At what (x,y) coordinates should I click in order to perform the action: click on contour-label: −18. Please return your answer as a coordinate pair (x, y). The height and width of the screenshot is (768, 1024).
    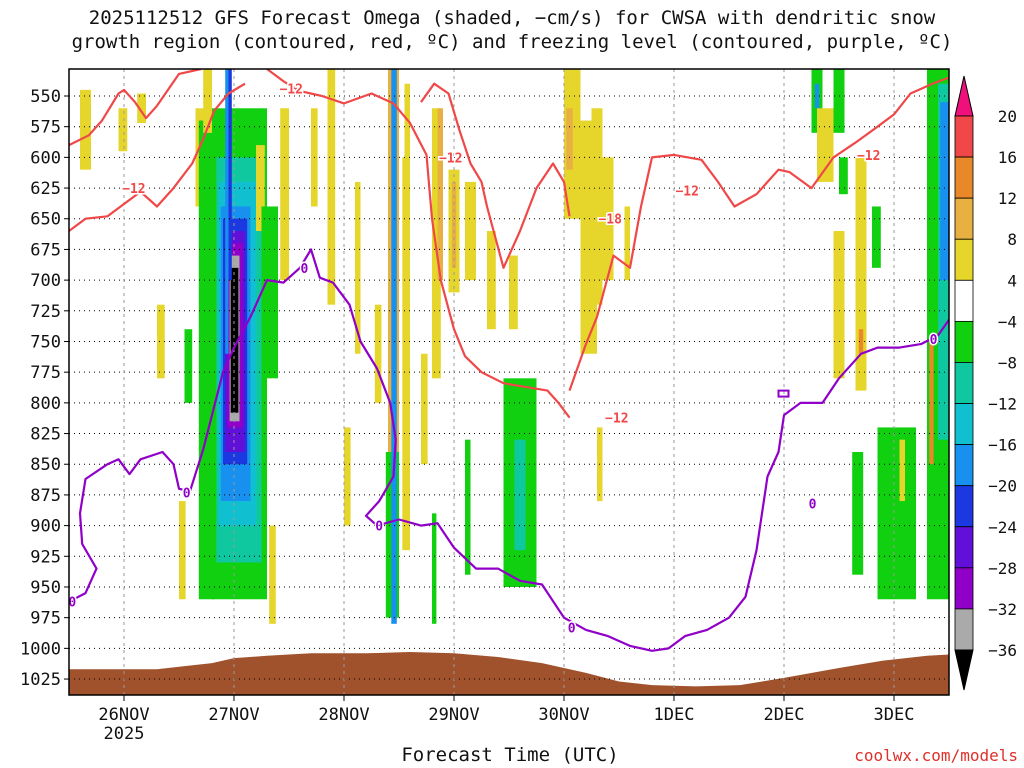
    Looking at the image, I should click on (610, 220).